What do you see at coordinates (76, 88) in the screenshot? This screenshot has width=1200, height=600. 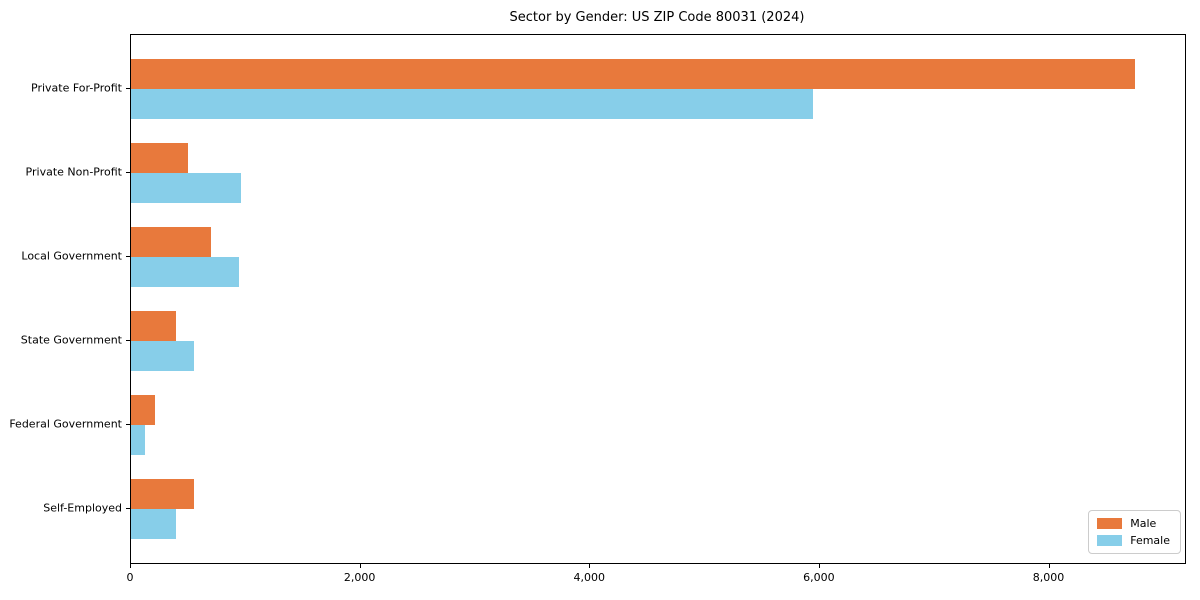 I see `category-label-private-for-profit: Private For-Profit` at bounding box center [76, 88].